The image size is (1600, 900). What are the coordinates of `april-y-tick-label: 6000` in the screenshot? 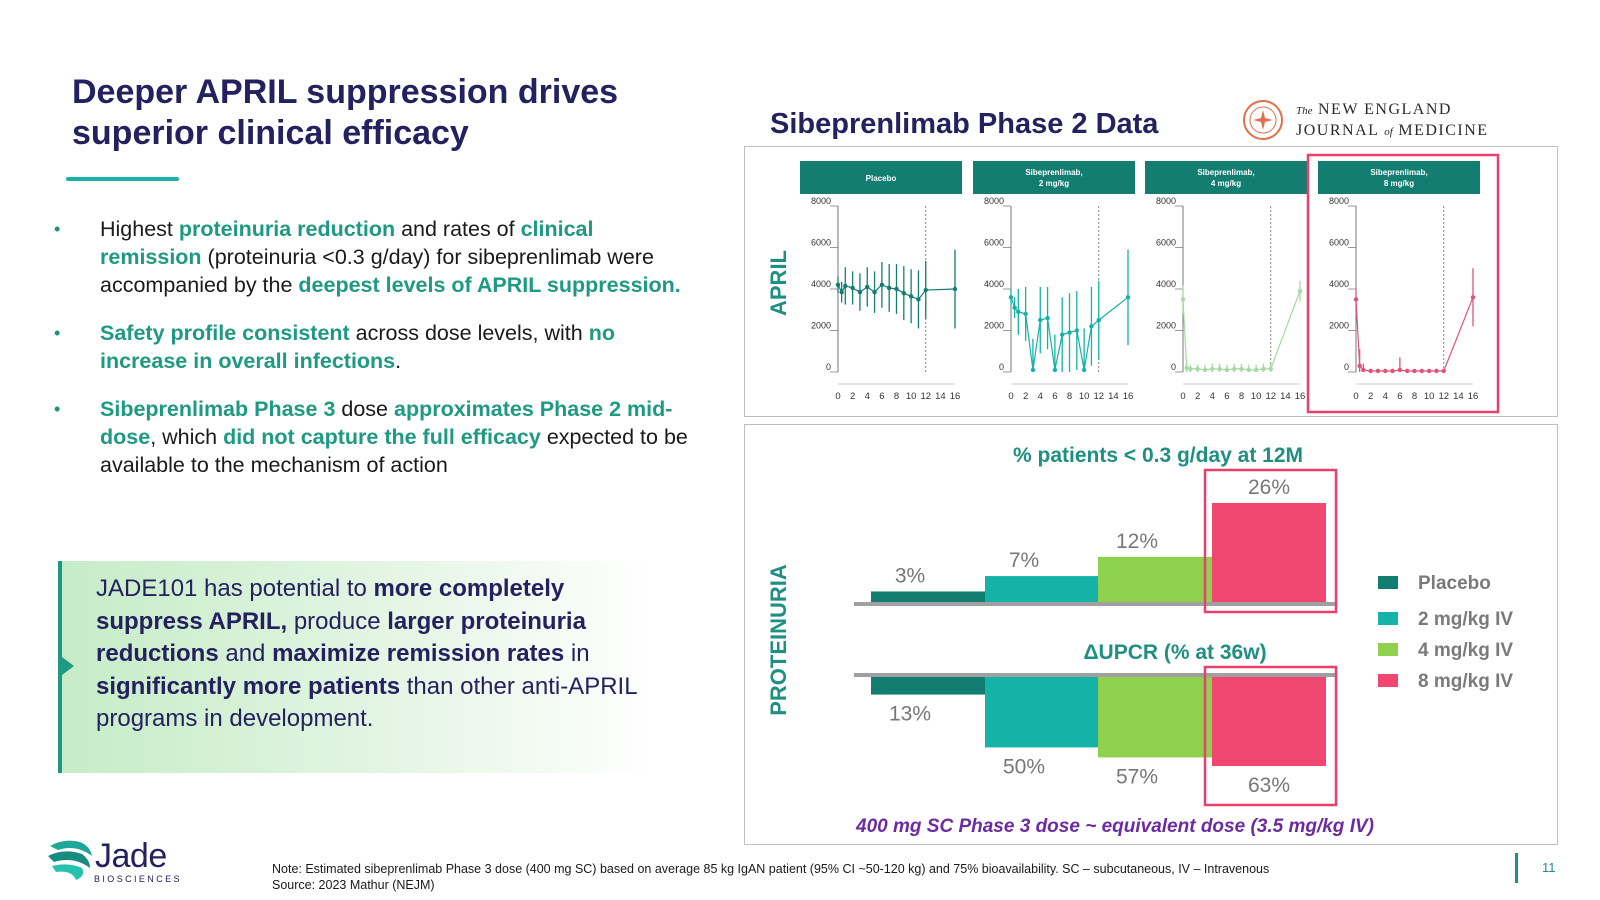 It's located at (994, 243).